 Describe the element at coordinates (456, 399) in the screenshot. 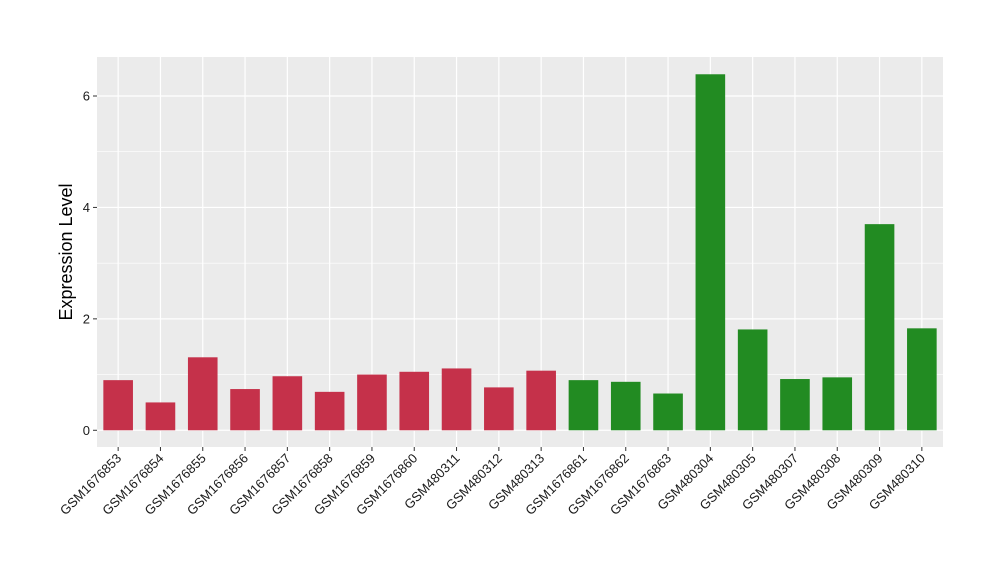

I see `bar-gsm480311` at that location.